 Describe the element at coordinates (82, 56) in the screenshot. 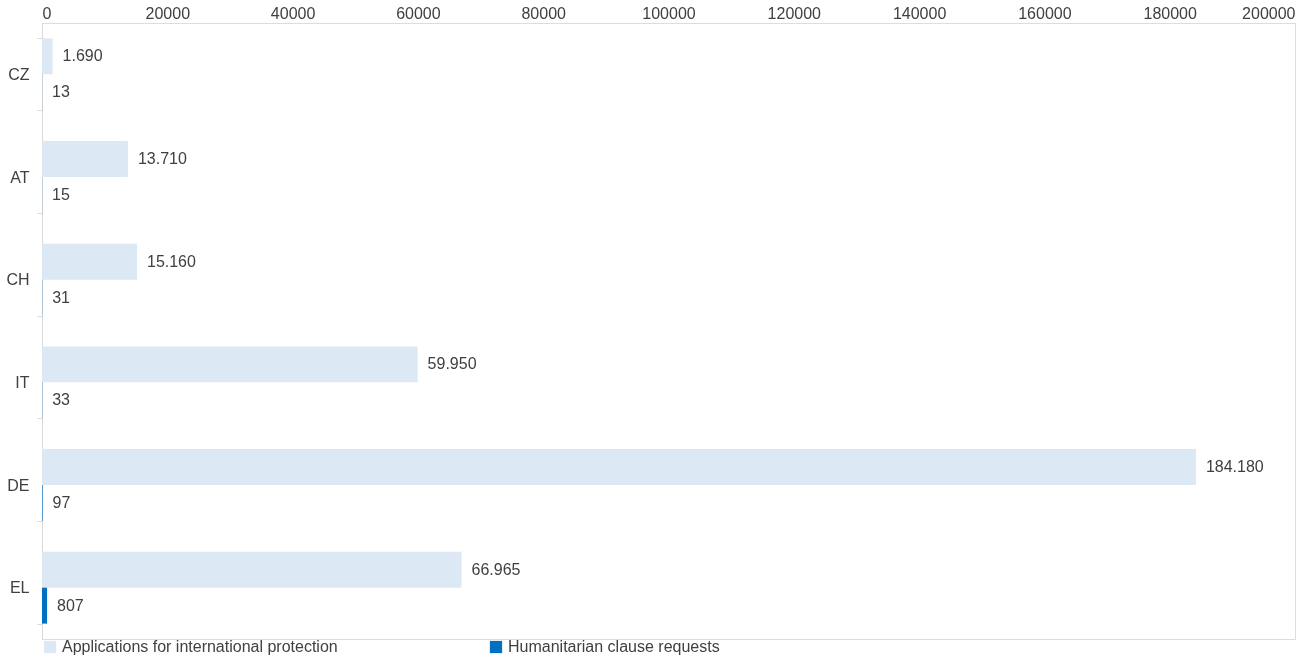

I see `data-label: 1.690` at that location.